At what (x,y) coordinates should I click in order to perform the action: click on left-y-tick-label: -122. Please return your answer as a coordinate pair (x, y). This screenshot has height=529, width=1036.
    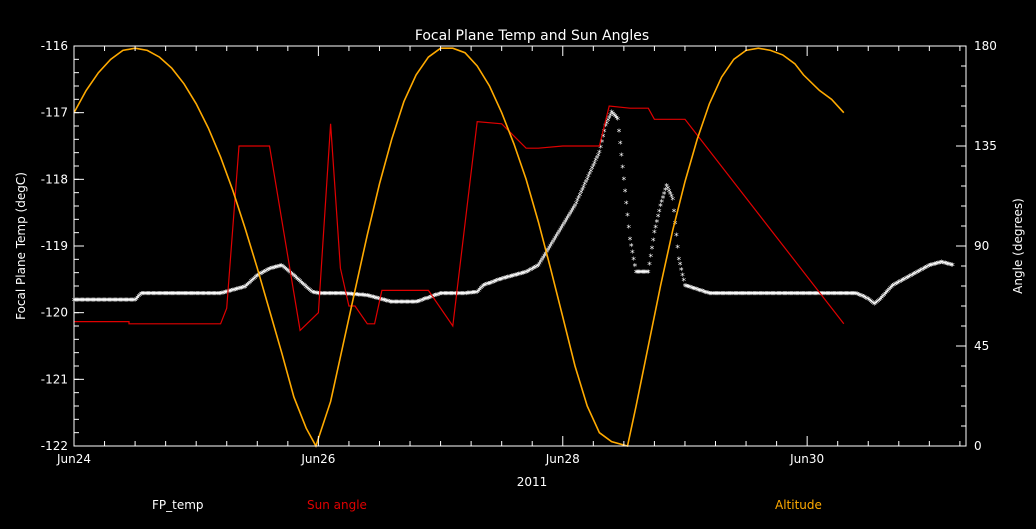
    Looking at the image, I should click on (54, 446).